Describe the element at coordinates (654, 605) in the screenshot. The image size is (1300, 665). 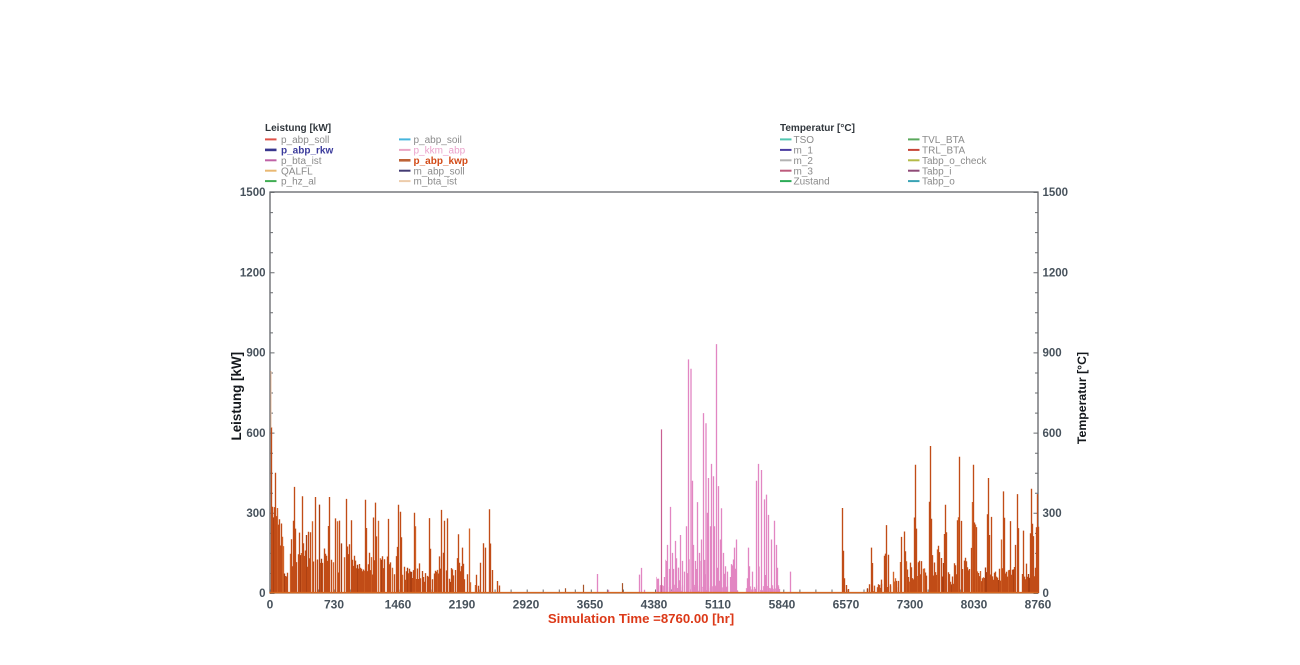
I see `svg-text: 4380` at that location.